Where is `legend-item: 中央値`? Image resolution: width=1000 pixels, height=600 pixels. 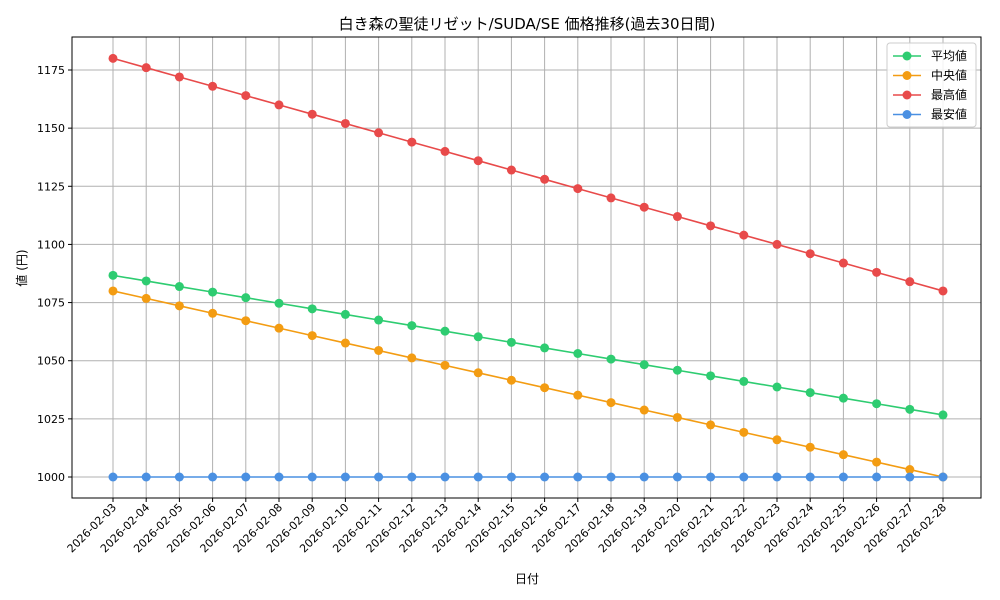 legend-item: 中央値 is located at coordinates (930, 75).